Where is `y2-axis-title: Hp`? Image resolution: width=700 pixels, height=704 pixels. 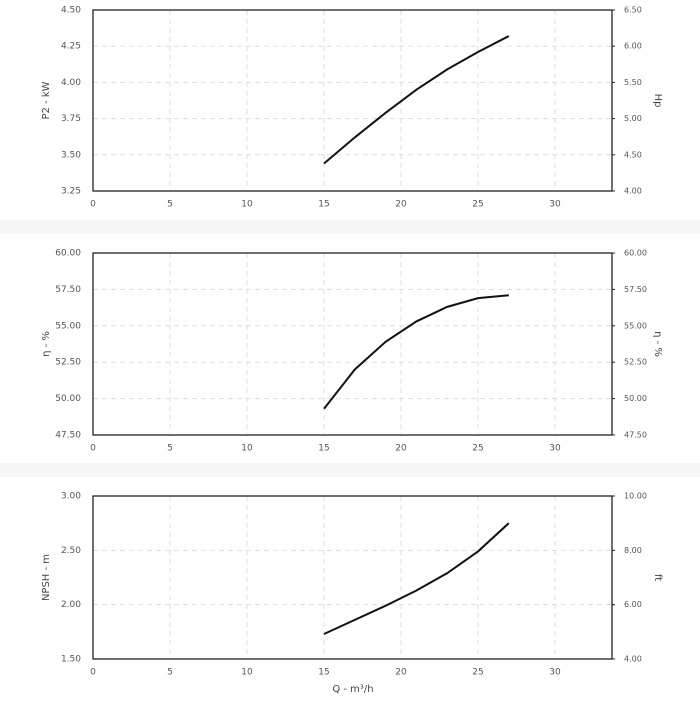
y2-axis-title: Hp is located at coordinates (657, 101).